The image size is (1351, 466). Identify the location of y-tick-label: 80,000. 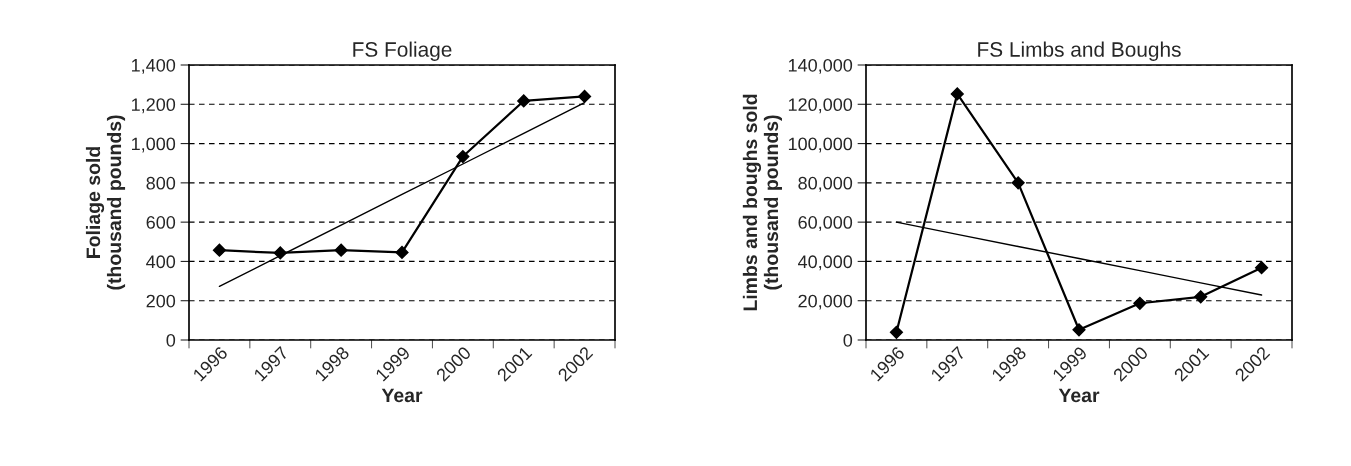
(825, 184).